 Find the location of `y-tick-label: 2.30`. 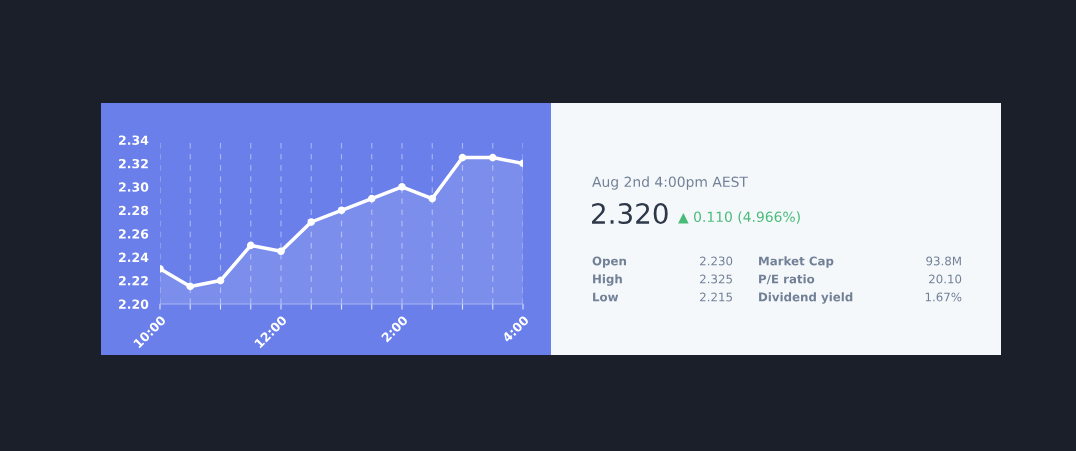

y-tick-label: 2.30 is located at coordinates (134, 187).